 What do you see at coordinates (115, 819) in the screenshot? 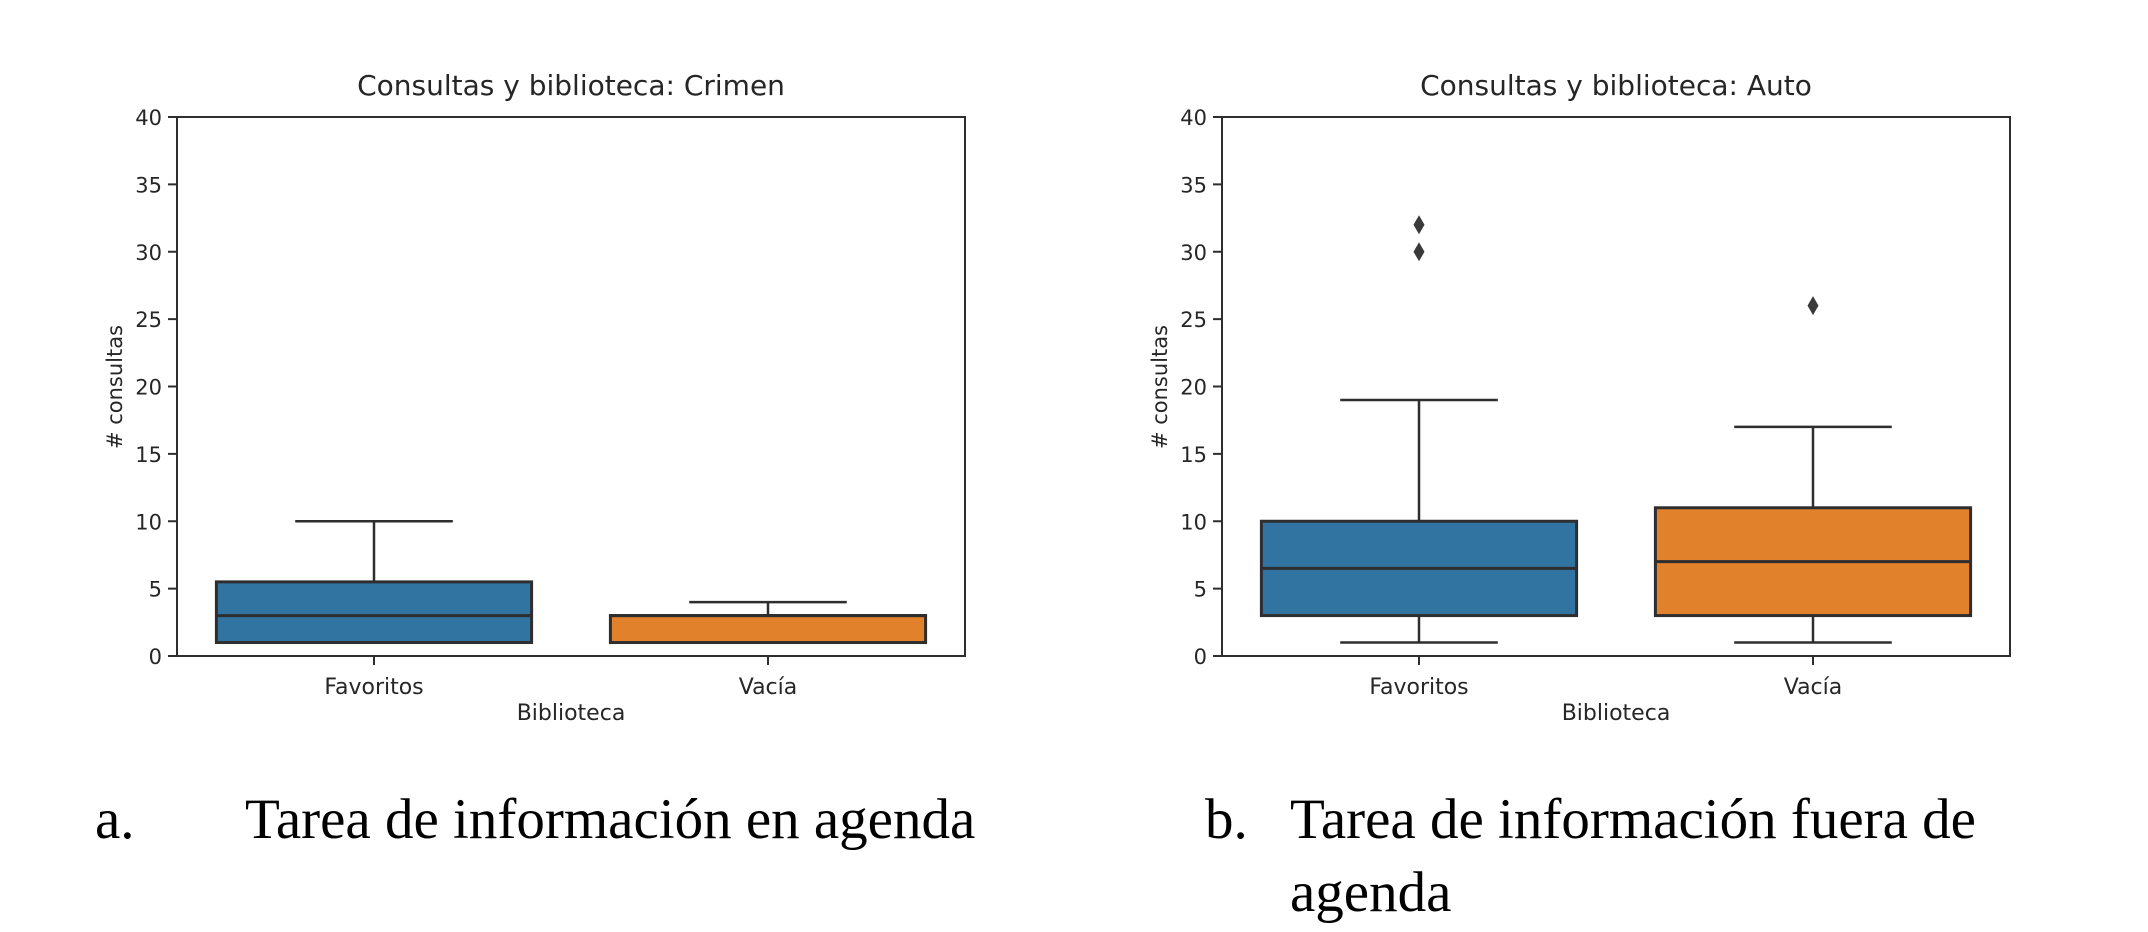
I see `caption-a-label: a.` at bounding box center [115, 819].